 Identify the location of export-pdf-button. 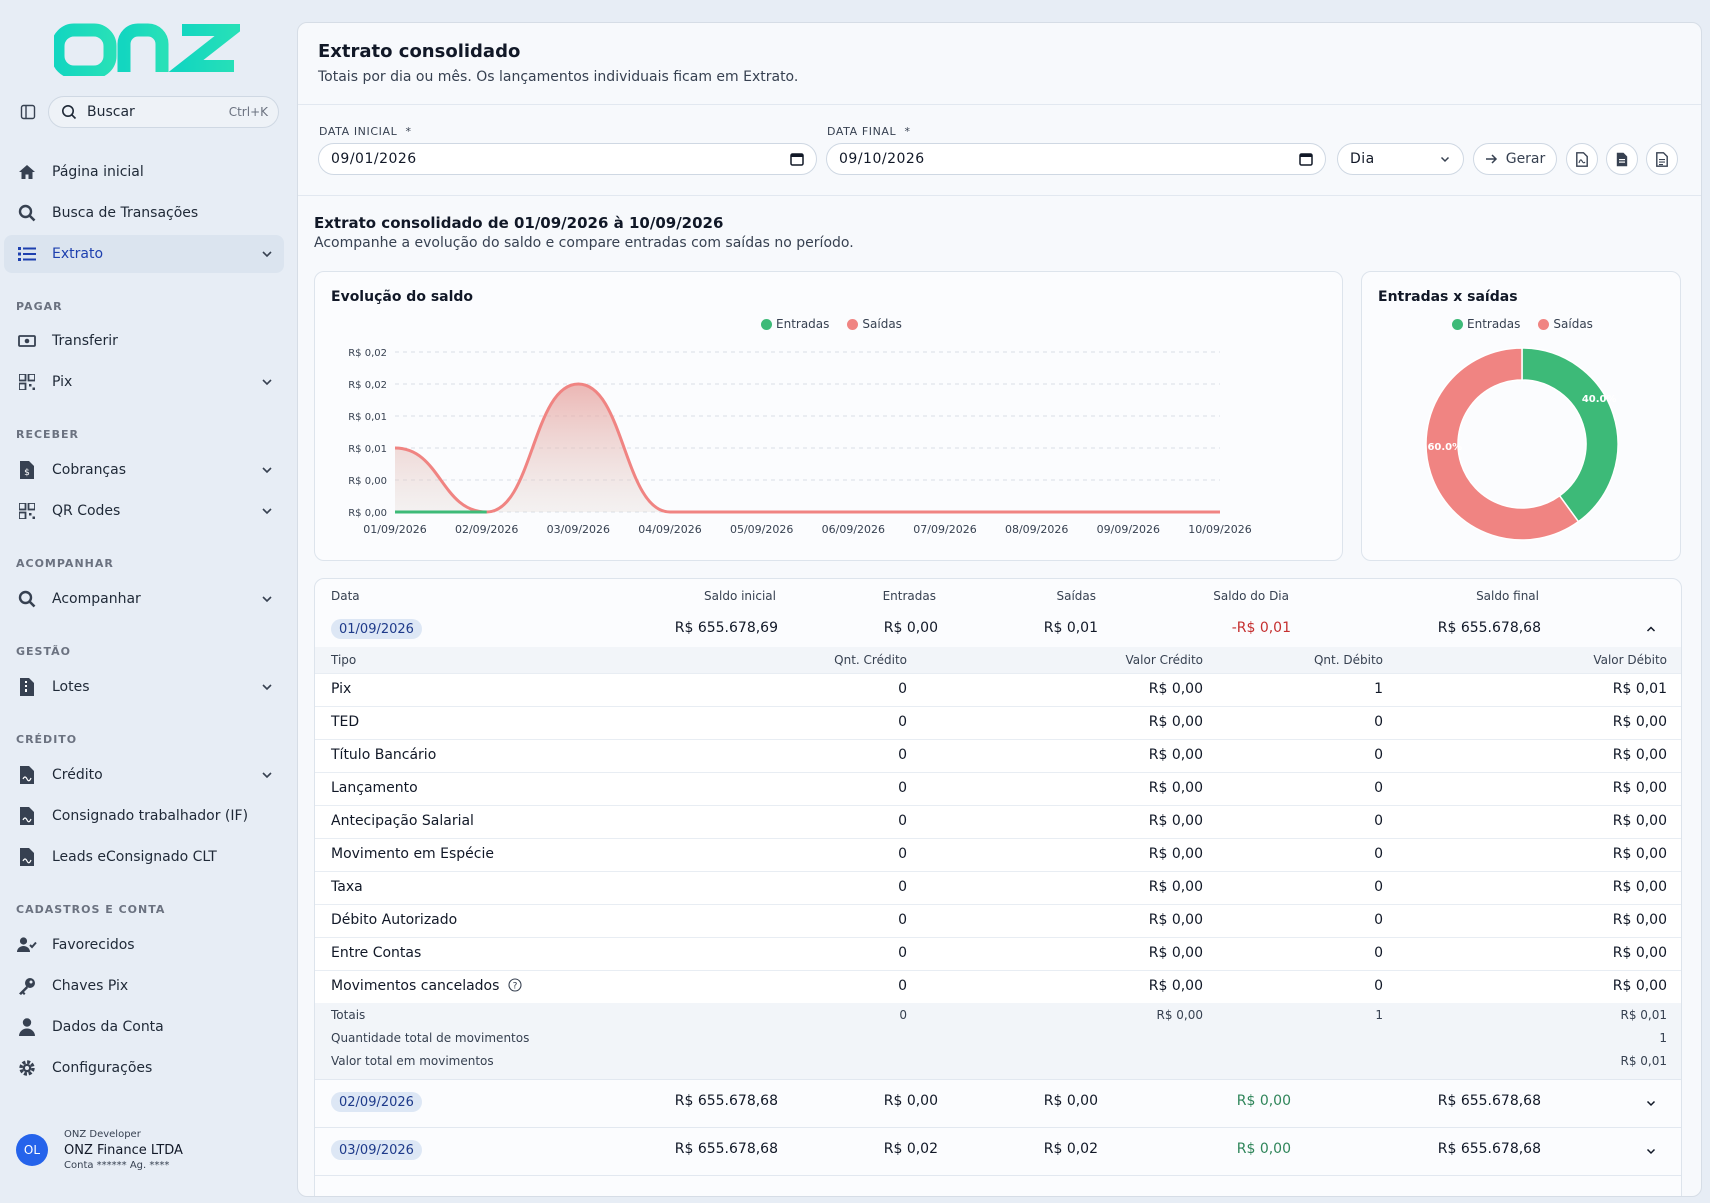
(1582, 159).